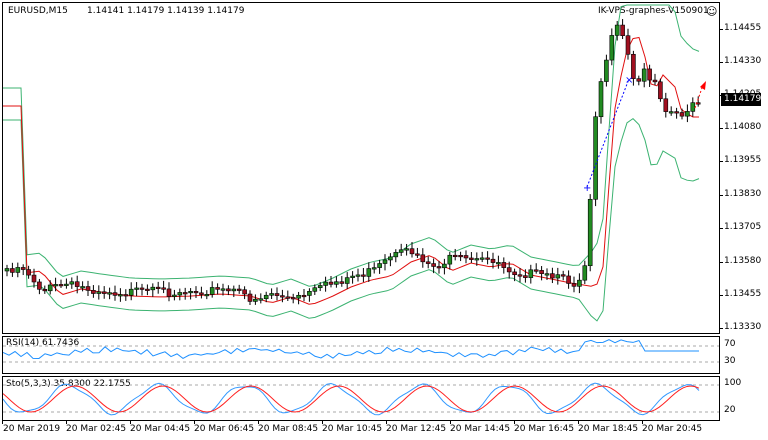 This screenshot has width=768, height=440. I want to click on rsi-level-label: 70, so click(730, 344).